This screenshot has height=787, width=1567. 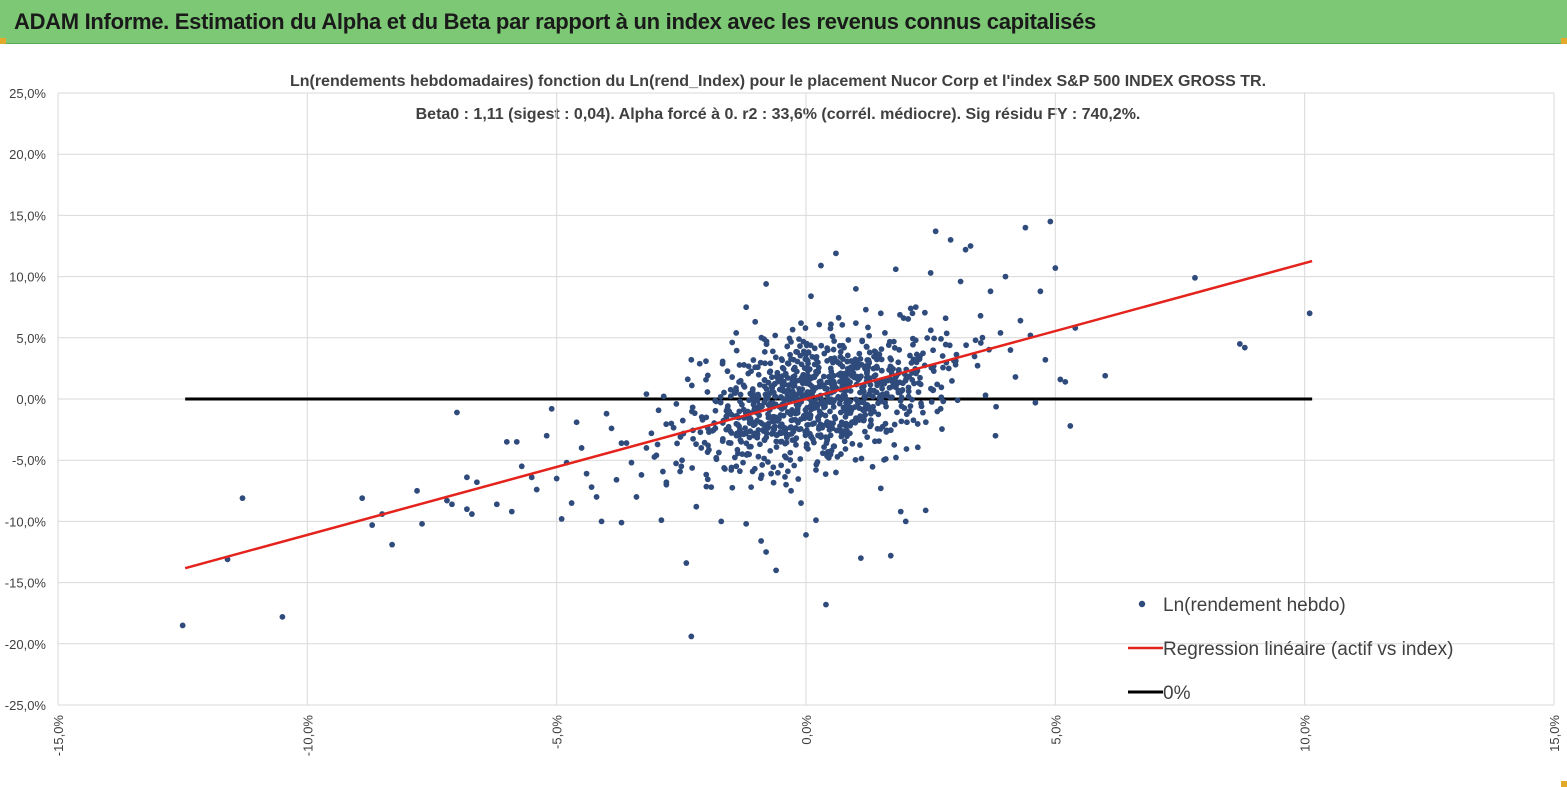 What do you see at coordinates (27, 215) in the screenshot?
I see `y-tick-label: 15,0%` at bounding box center [27, 215].